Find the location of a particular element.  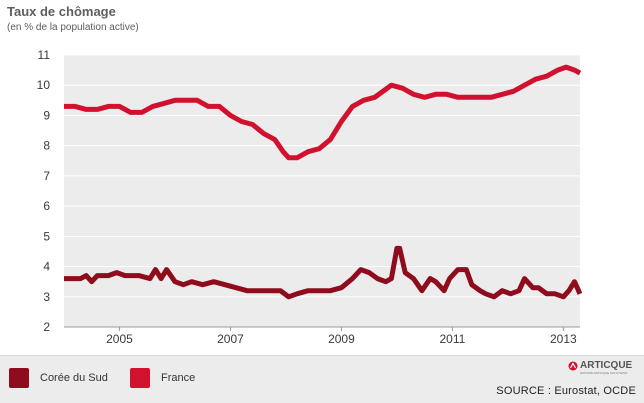

legend-swatch-korea is located at coordinates (19, 378).